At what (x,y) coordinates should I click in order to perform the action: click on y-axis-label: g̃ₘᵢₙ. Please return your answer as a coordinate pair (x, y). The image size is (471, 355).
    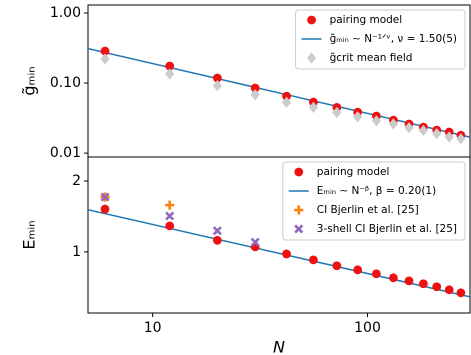
    Looking at the image, I should click on (29, 80).